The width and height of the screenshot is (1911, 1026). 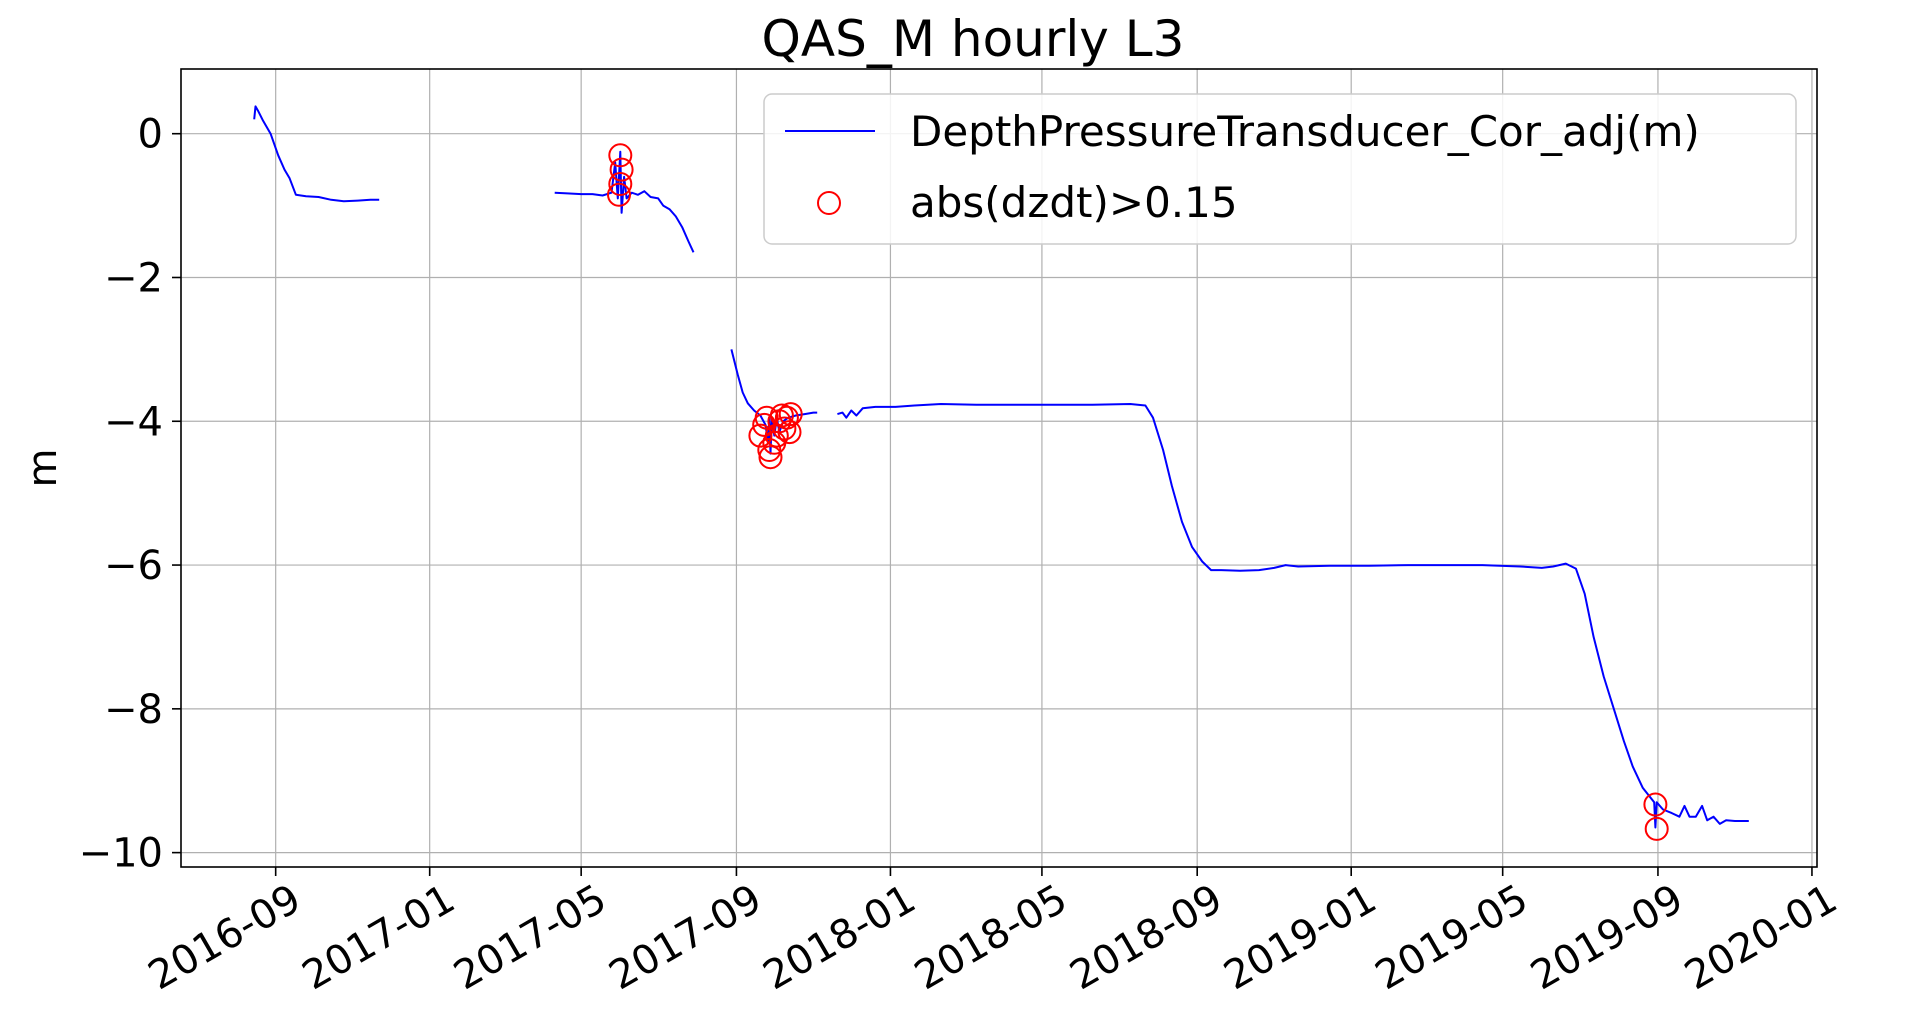 What do you see at coordinates (121, 854) in the screenshot?
I see `y-tick-label: −10` at bounding box center [121, 854].